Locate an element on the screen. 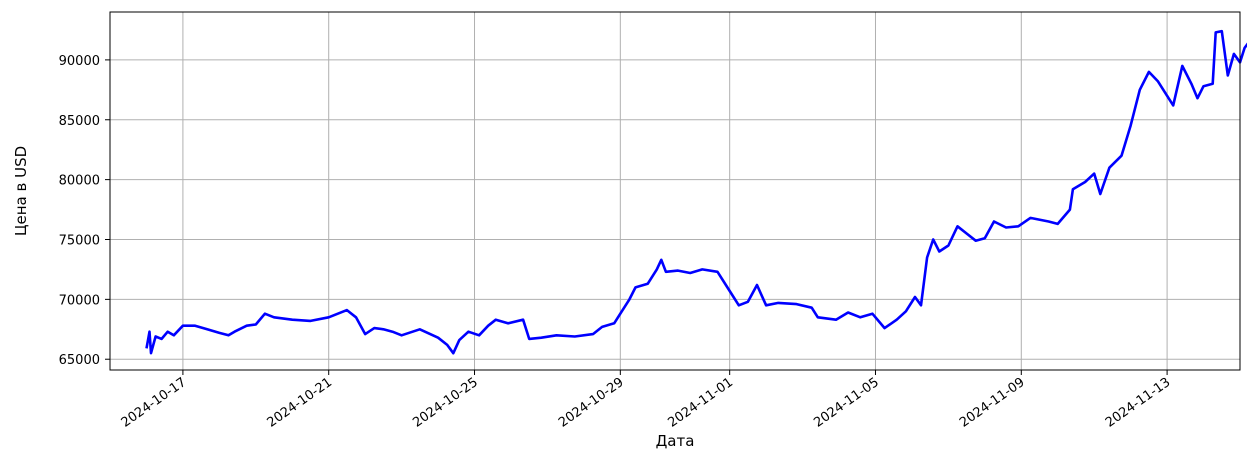  y-tick-label: 85000 is located at coordinates (79, 121).